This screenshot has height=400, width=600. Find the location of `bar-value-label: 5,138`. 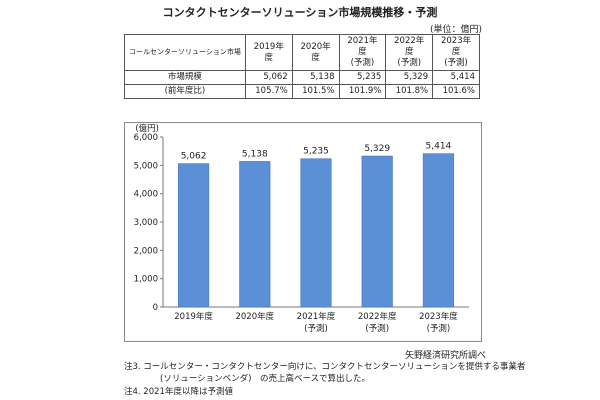

bar-value-label: 5,138 is located at coordinates (255, 154).